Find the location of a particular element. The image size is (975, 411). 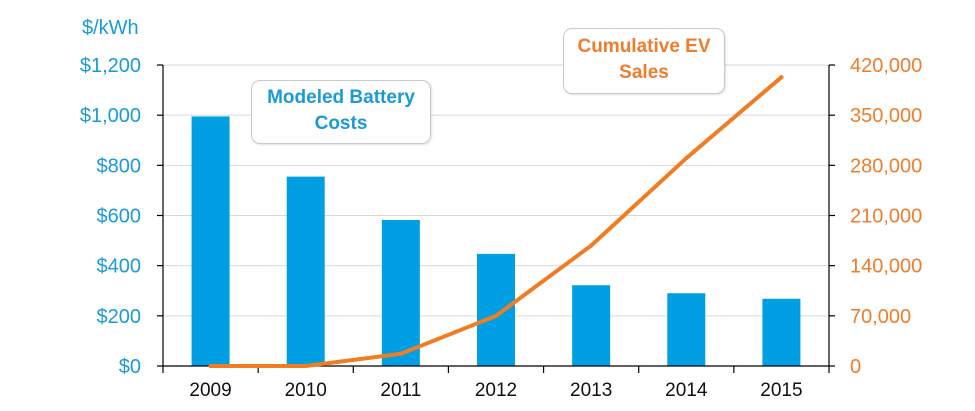

y-right-tick-label: 70,000 is located at coordinates (880, 317).